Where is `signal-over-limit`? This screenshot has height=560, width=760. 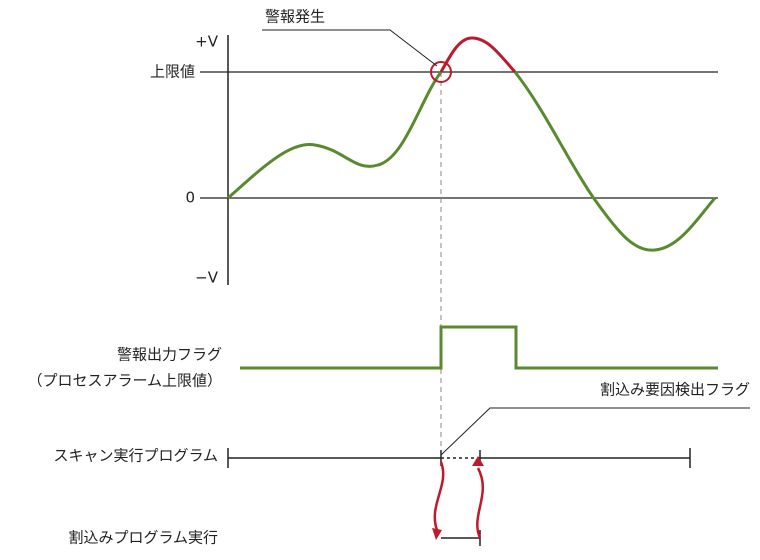 signal-over-limit is located at coordinates (478, 54).